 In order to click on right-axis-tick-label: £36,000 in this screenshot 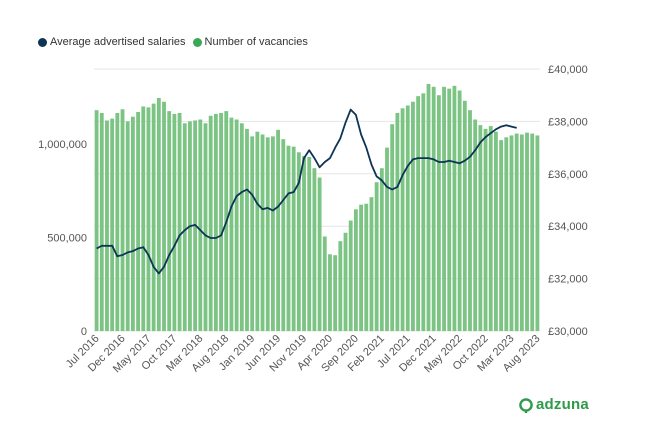, I will do `click(568, 175)`.